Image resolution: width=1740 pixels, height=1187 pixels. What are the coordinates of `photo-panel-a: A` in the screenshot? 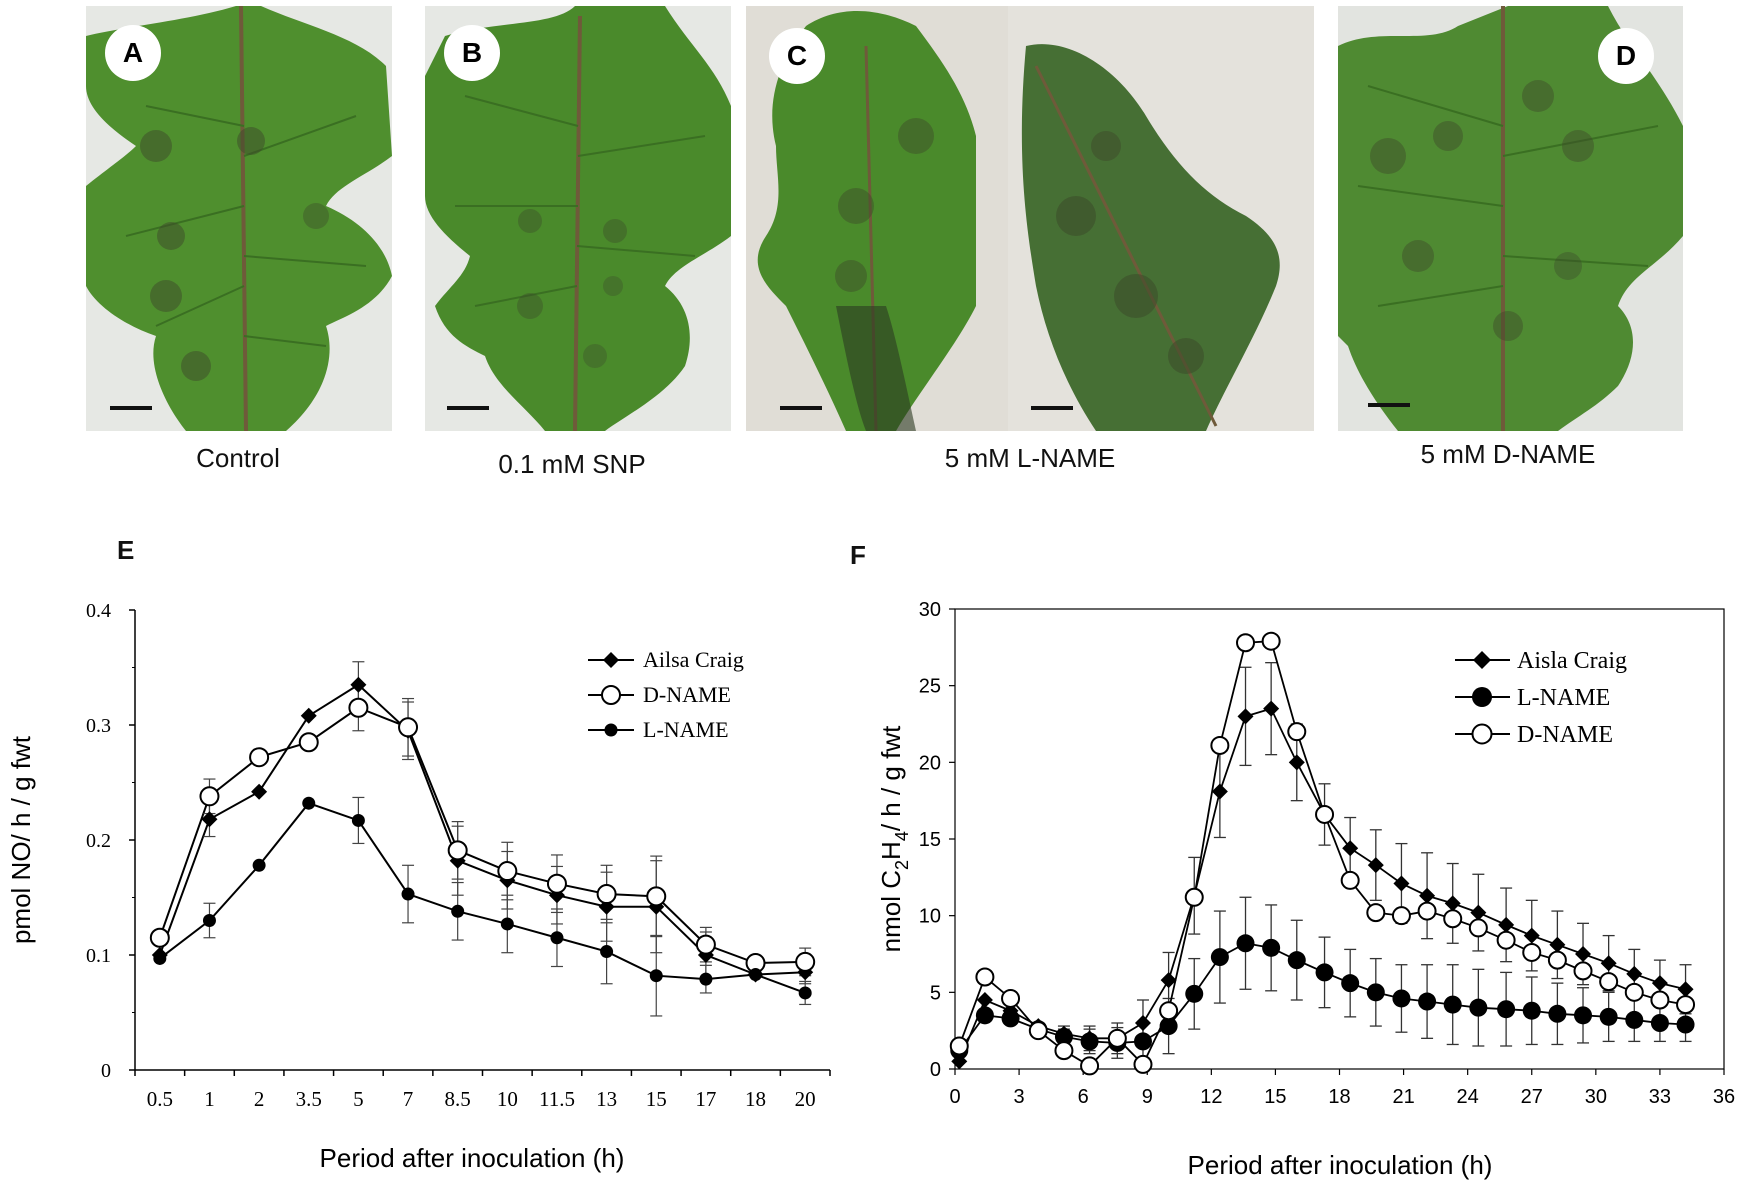 It's located at (239, 218).